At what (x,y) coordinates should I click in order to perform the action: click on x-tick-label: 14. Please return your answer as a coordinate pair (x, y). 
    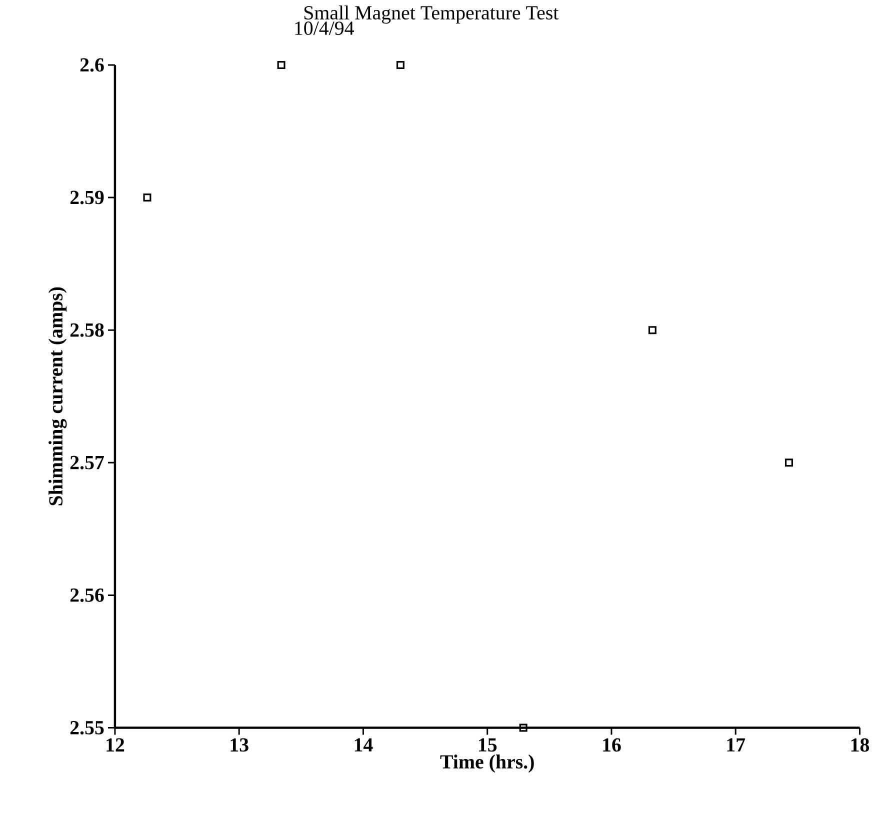
    Looking at the image, I should click on (363, 745).